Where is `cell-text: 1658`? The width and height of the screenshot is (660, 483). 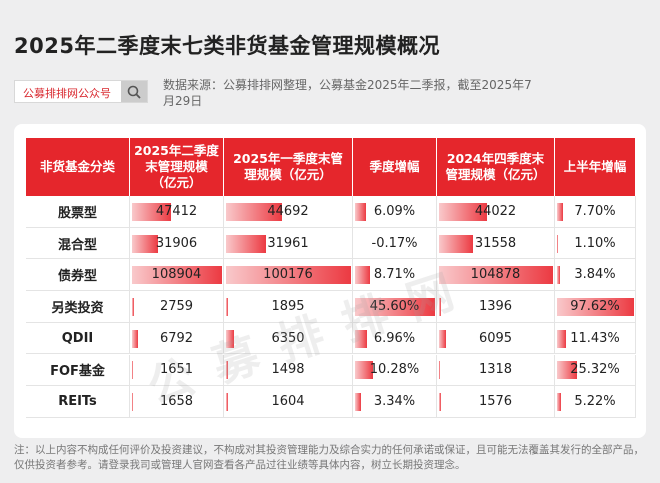 cell-text: 1658 is located at coordinates (176, 402).